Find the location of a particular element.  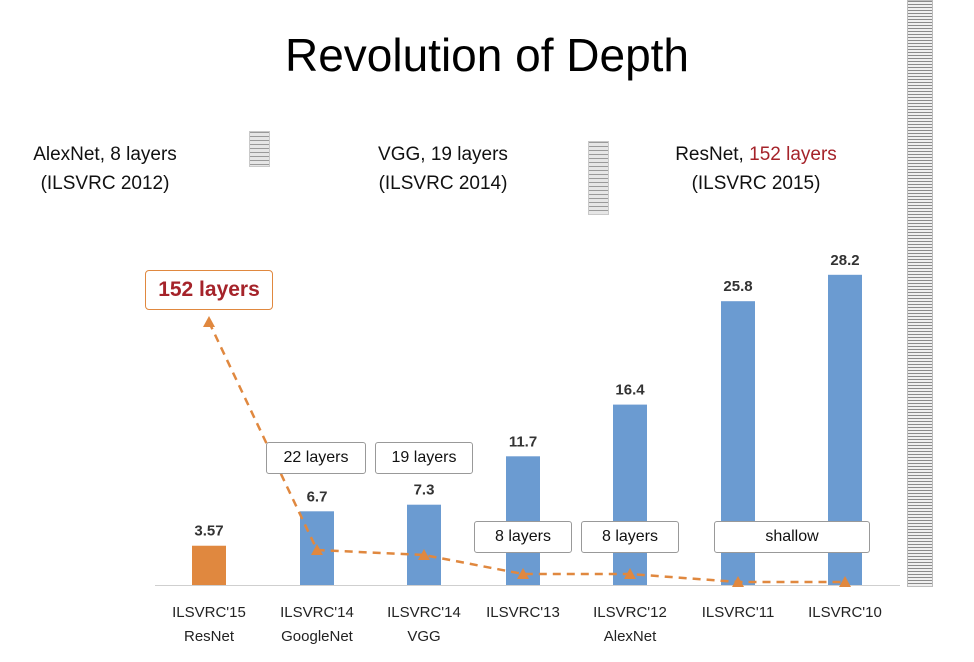

vgg-caption: VGG, 19 layers (ILSVRC 2014) is located at coordinates (443, 169).